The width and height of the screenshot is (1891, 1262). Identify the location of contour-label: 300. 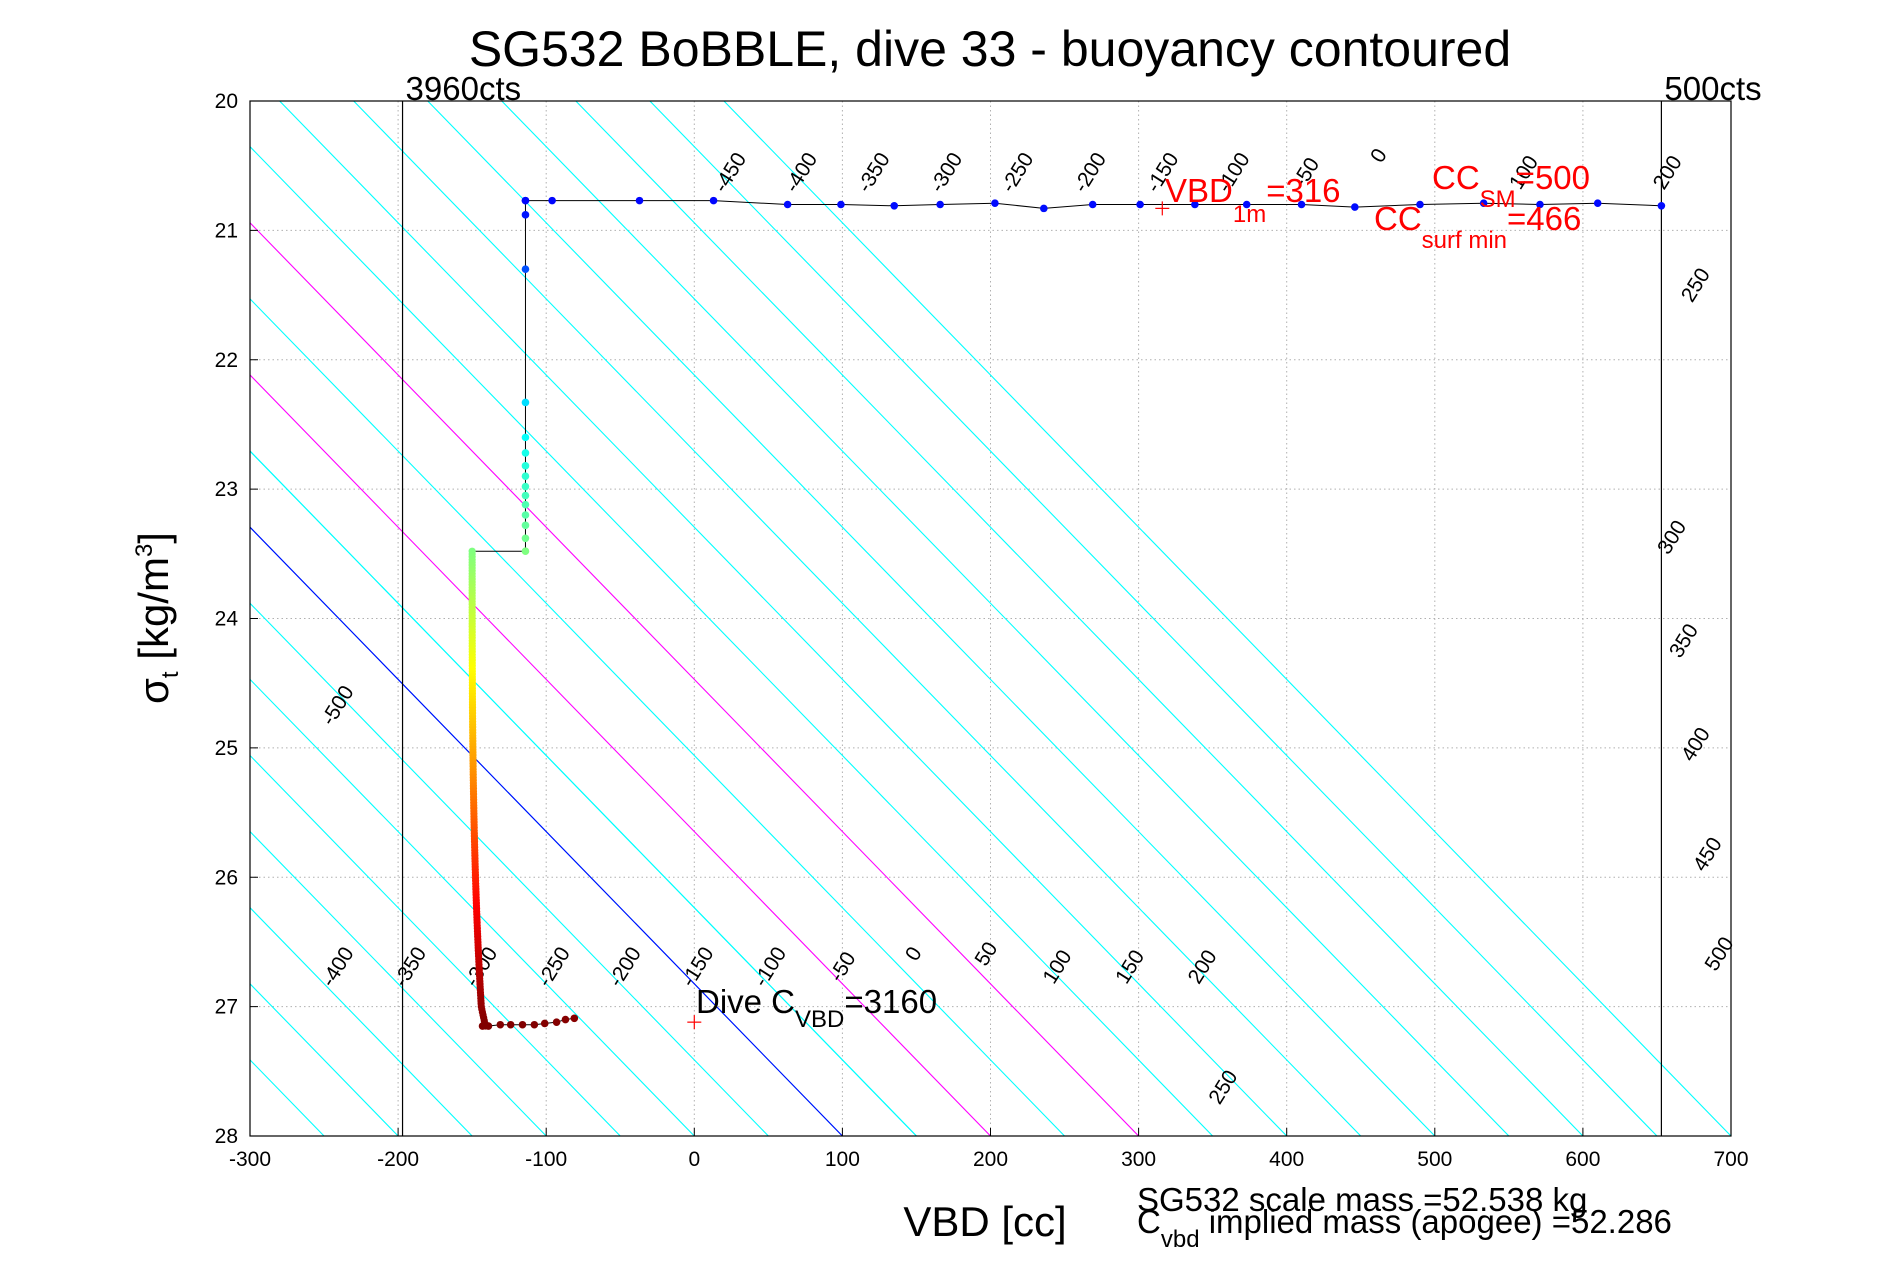
(1672, 537).